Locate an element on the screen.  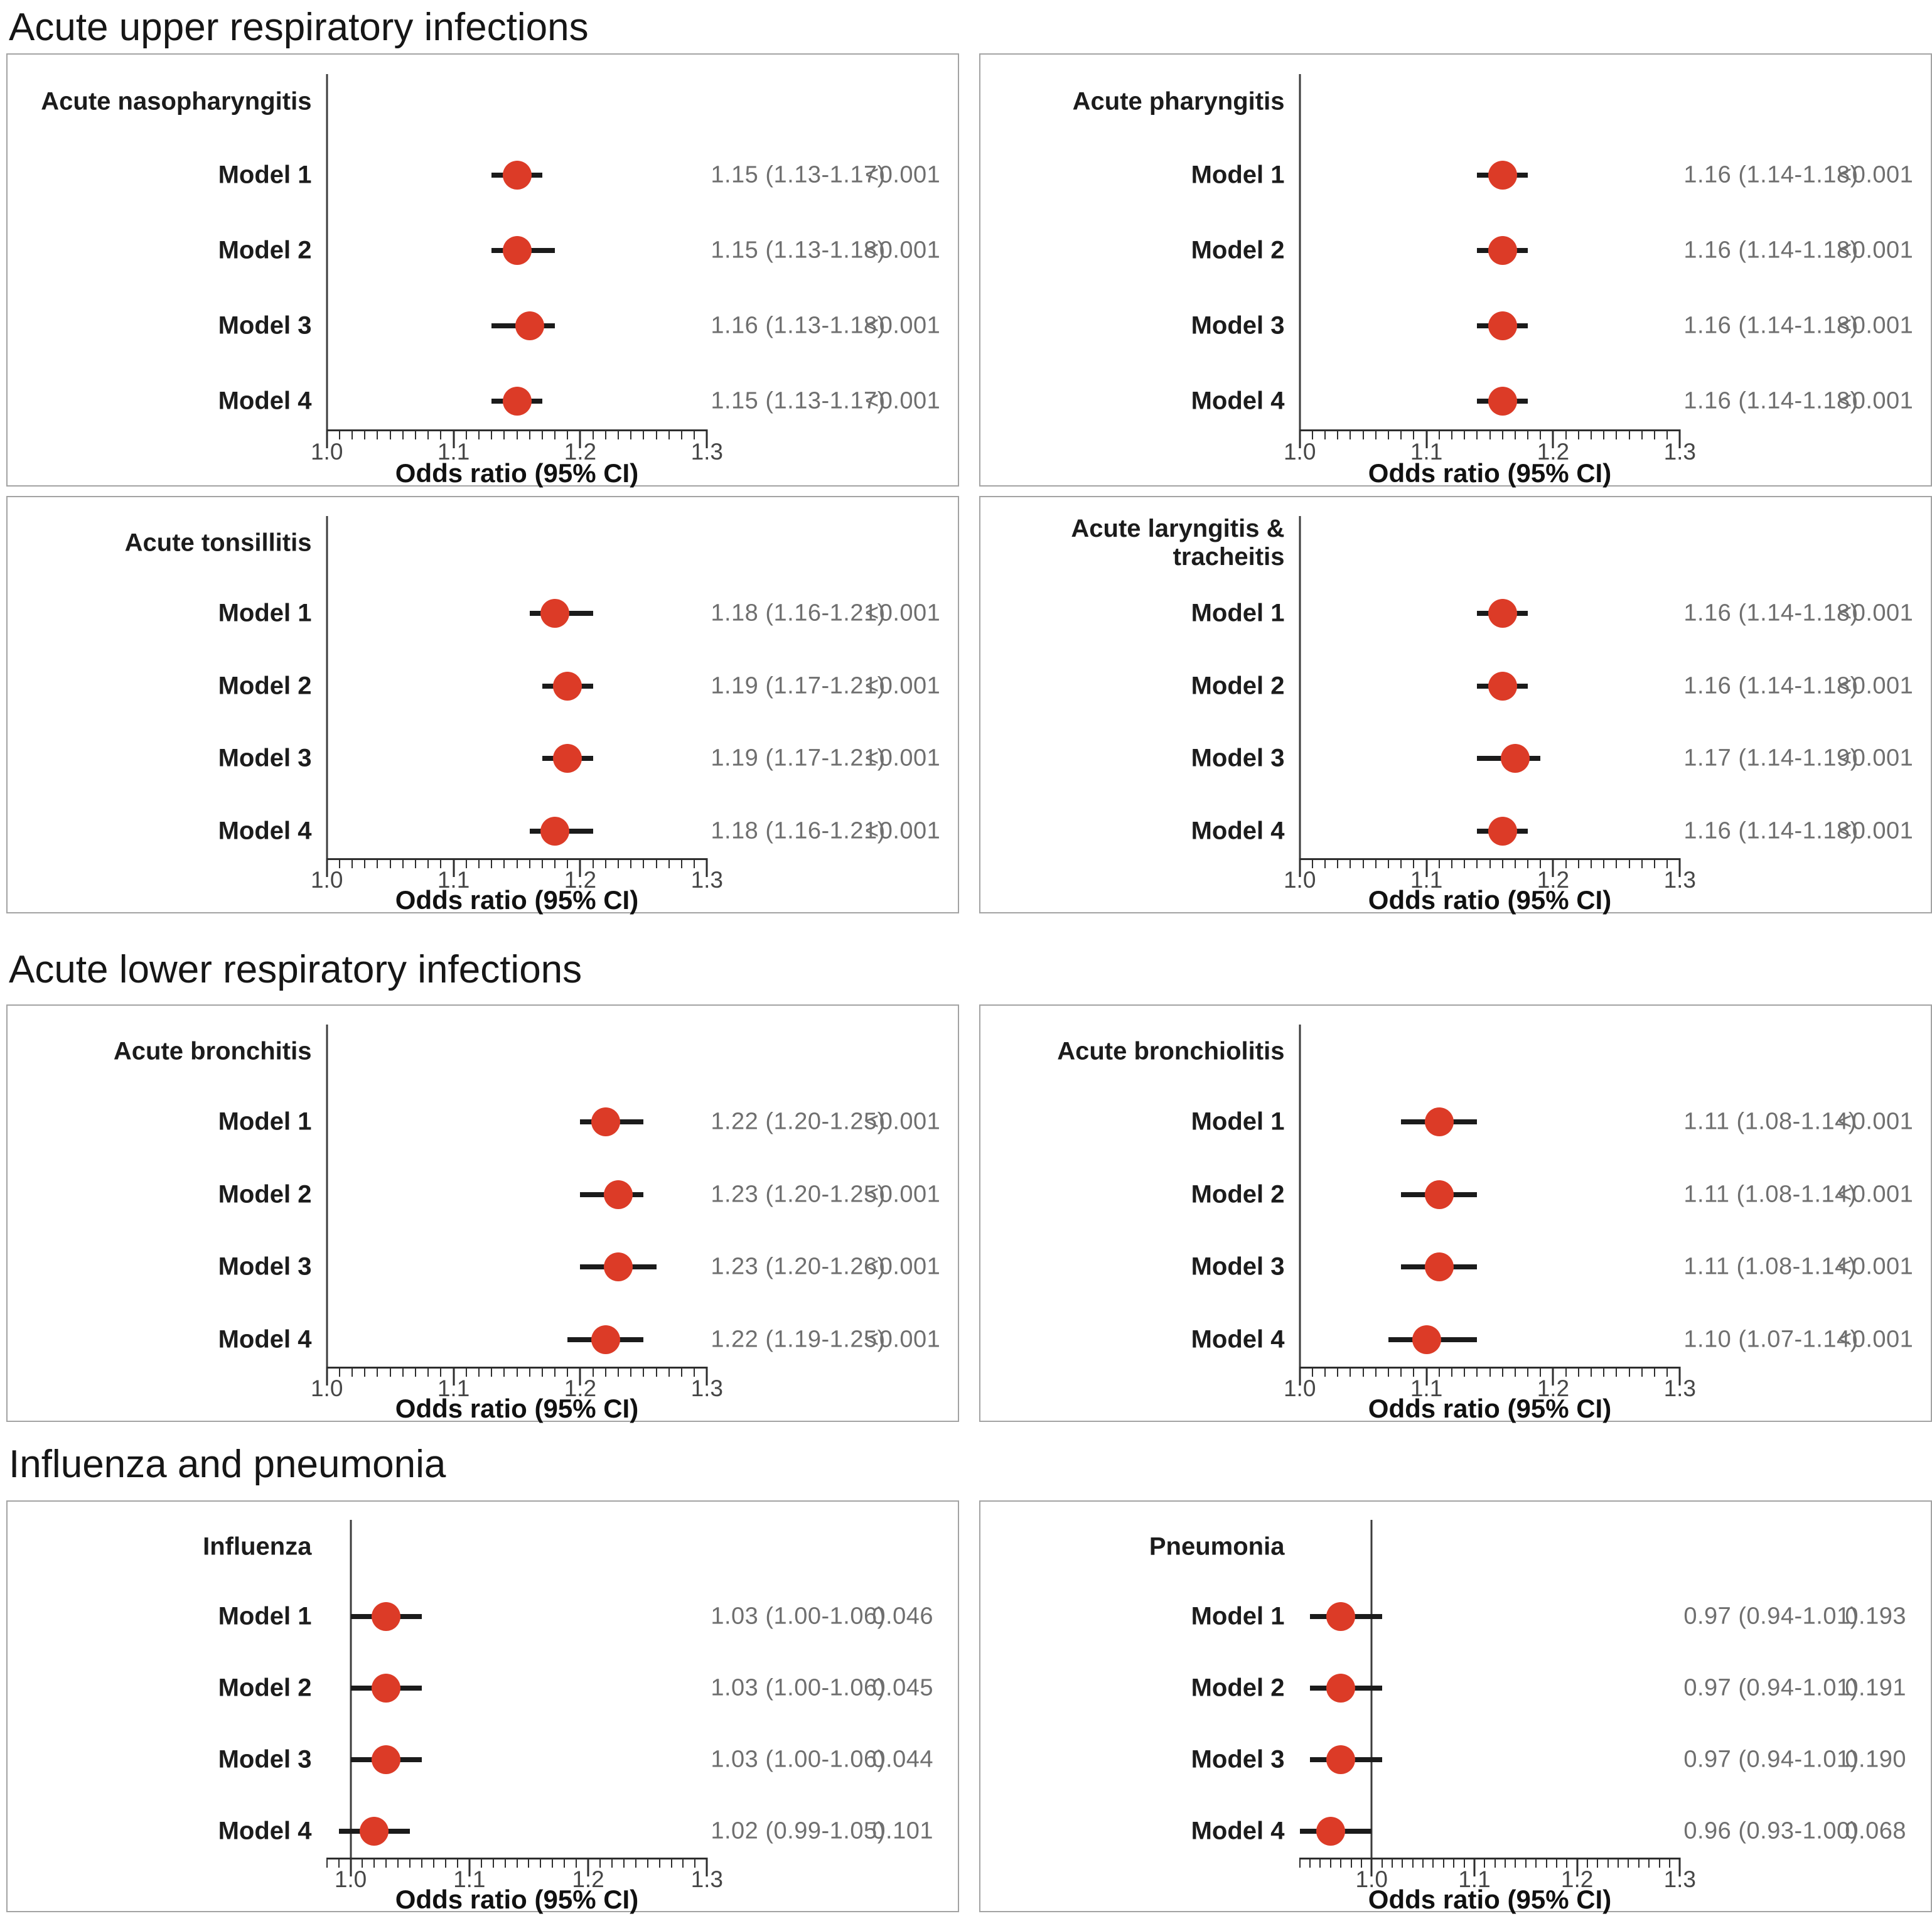
or-ci-value: 1.23 (1.20-1.26) is located at coordinates (798, 1266).